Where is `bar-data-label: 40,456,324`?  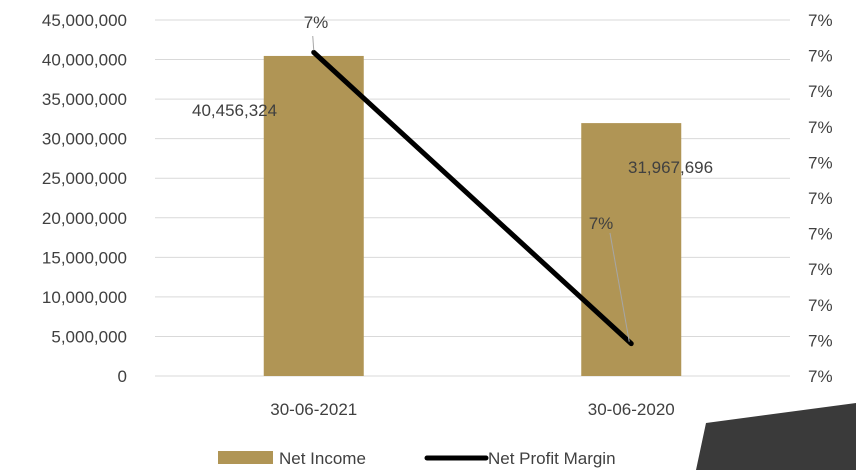
bar-data-label: 40,456,324 is located at coordinates (234, 110).